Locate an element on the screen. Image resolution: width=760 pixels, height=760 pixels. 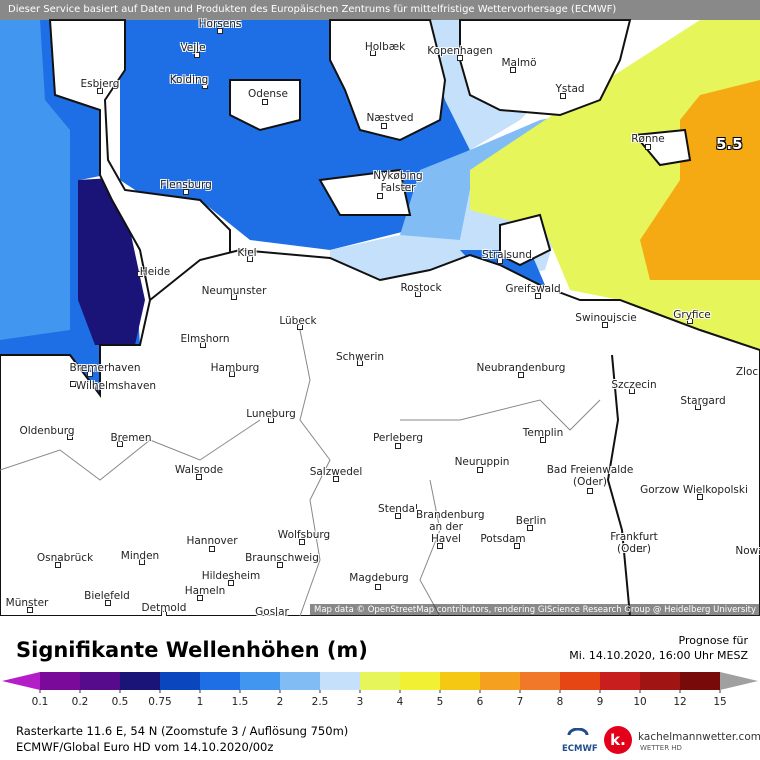
colorbar-tick-label: 1 is located at coordinates (200, 702).